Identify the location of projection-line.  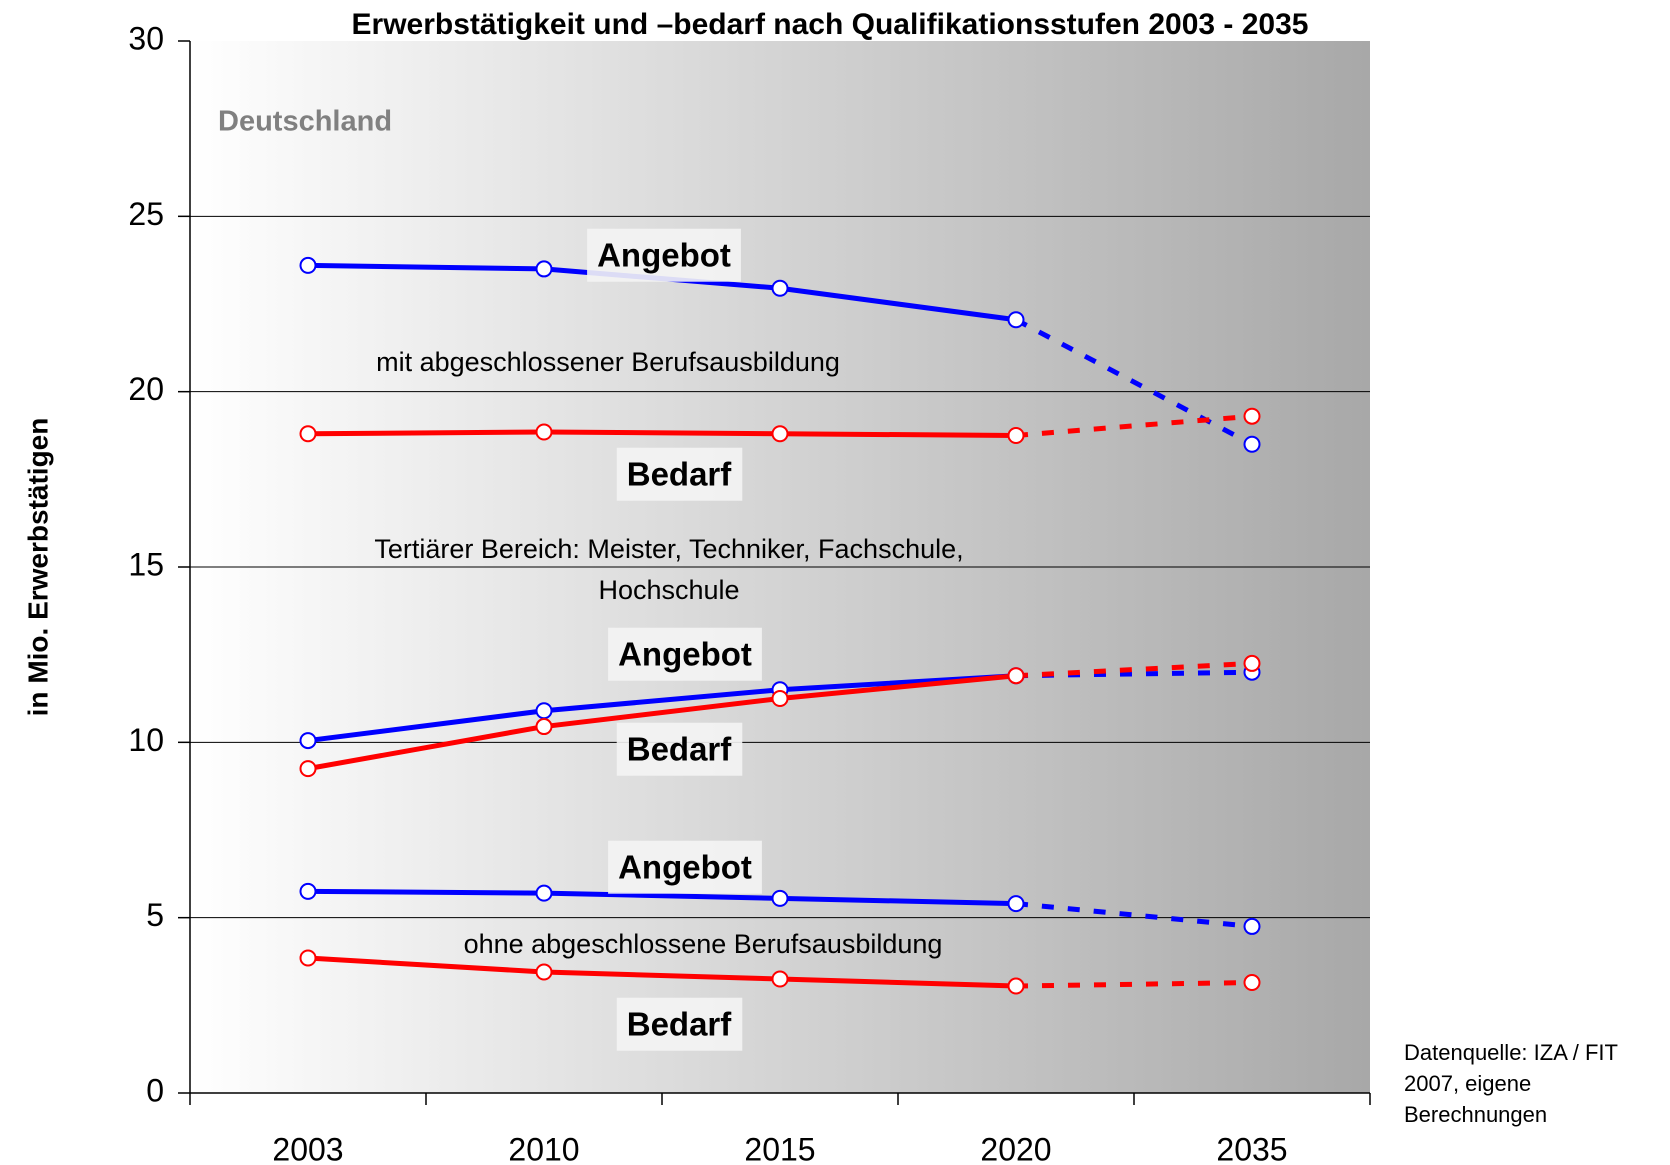
(1134, 382).